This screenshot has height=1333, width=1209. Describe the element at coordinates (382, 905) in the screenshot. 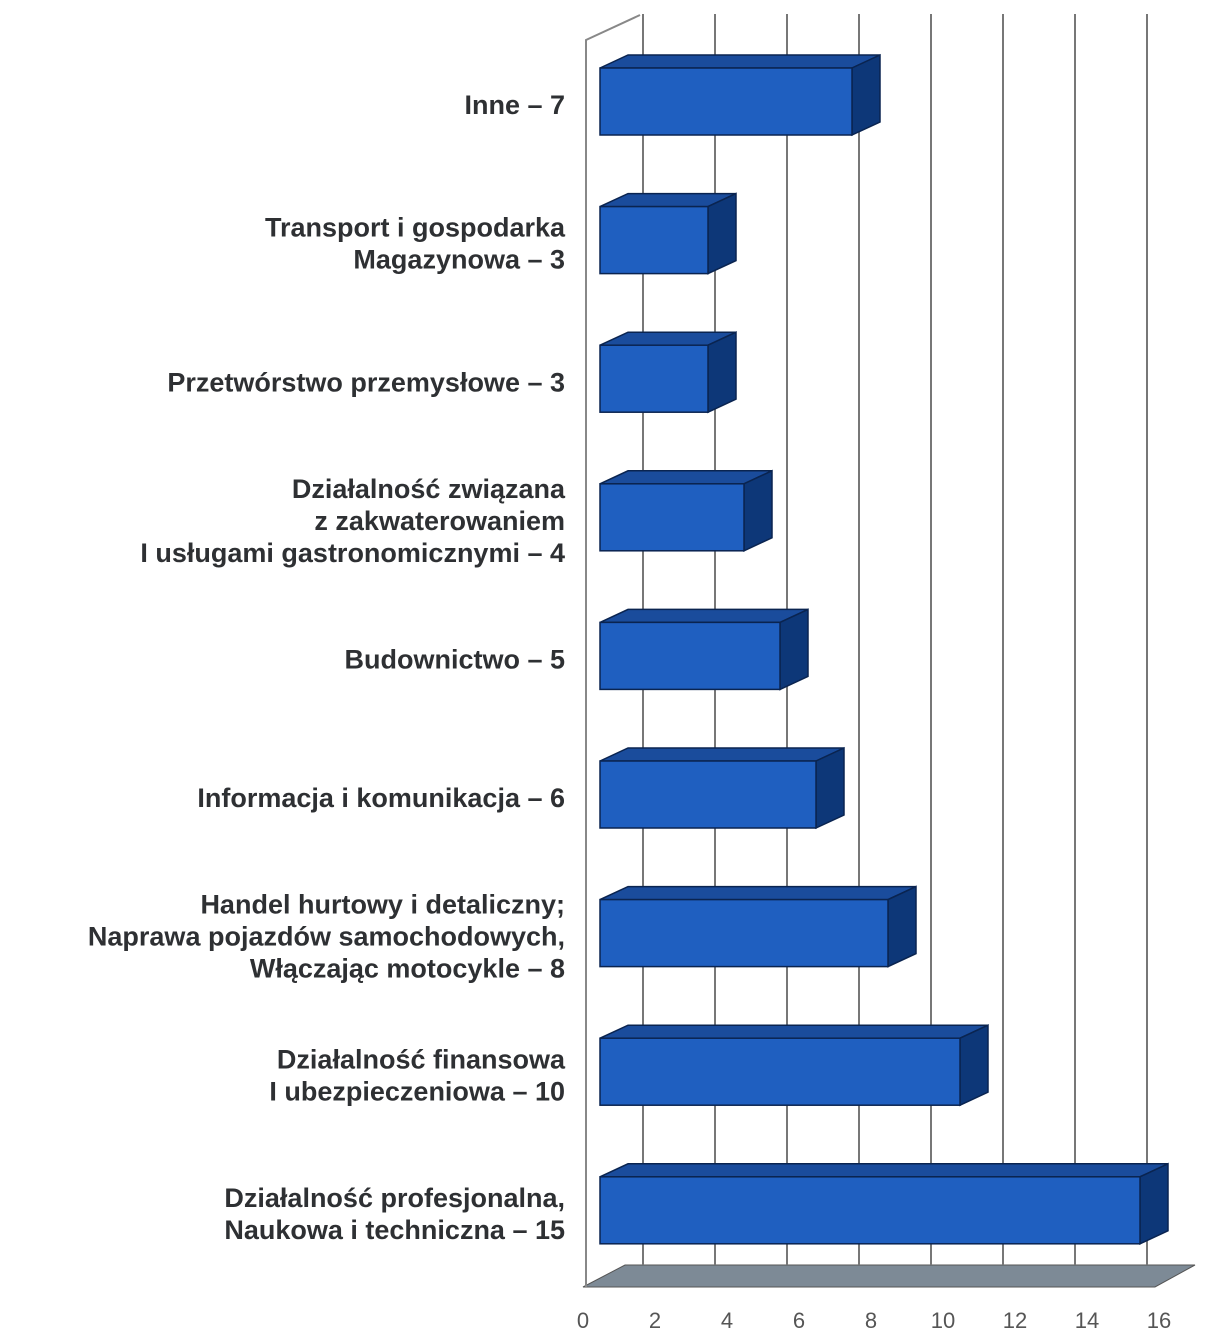

I see `category-label: Handel hurtowy i detaliczny;` at that location.